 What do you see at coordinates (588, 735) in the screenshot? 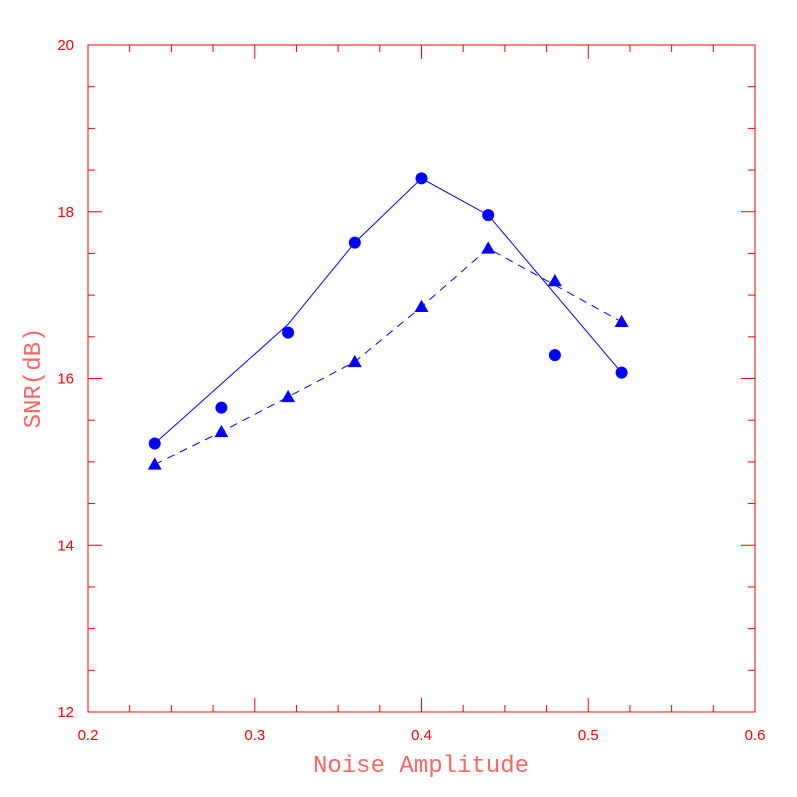
I see `x-tick-label: 0.5` at bounding box center [588, 735].